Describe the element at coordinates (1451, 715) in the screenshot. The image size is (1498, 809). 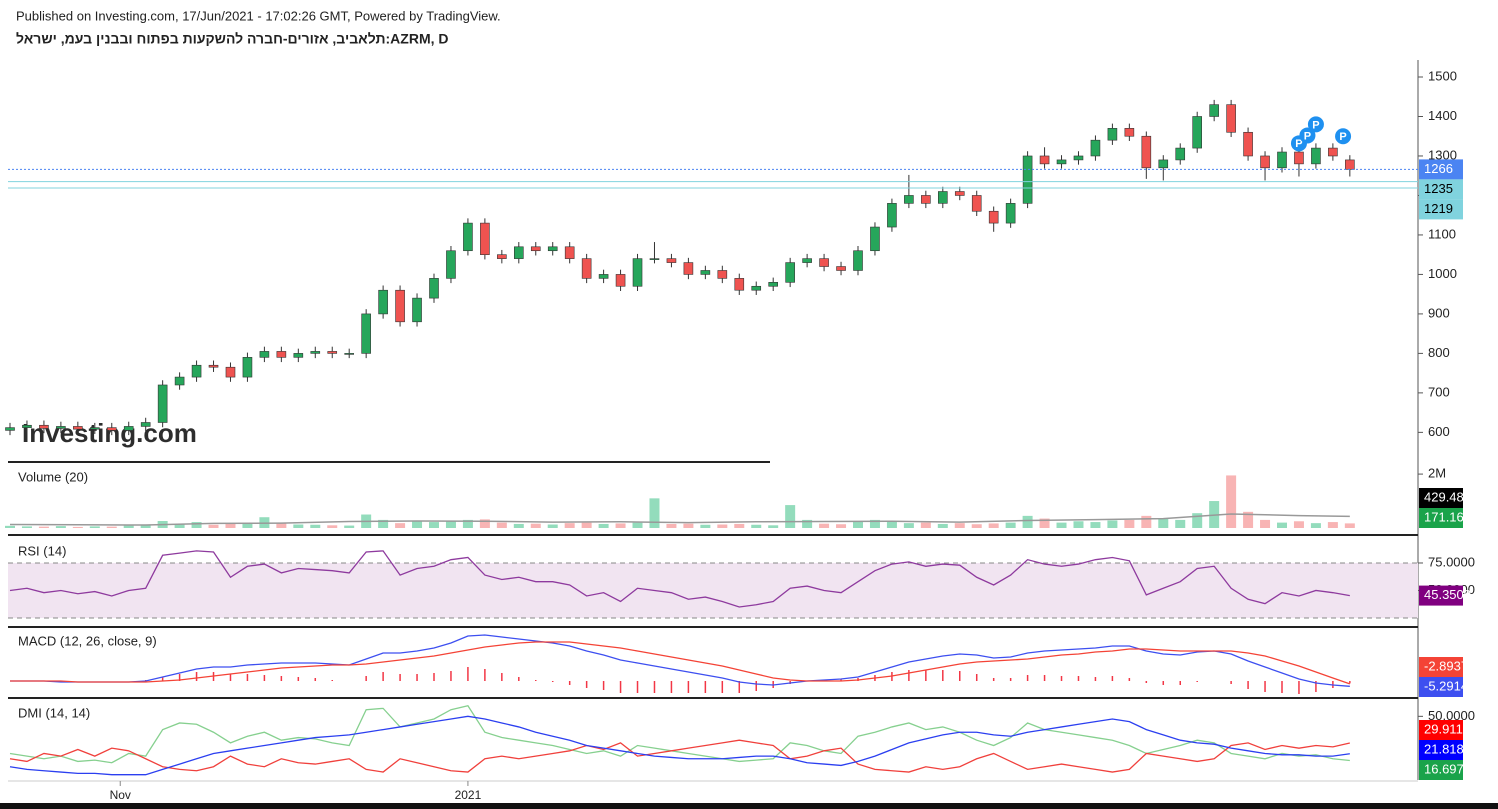
I see `y-tick-label: 50.0000` at that location.